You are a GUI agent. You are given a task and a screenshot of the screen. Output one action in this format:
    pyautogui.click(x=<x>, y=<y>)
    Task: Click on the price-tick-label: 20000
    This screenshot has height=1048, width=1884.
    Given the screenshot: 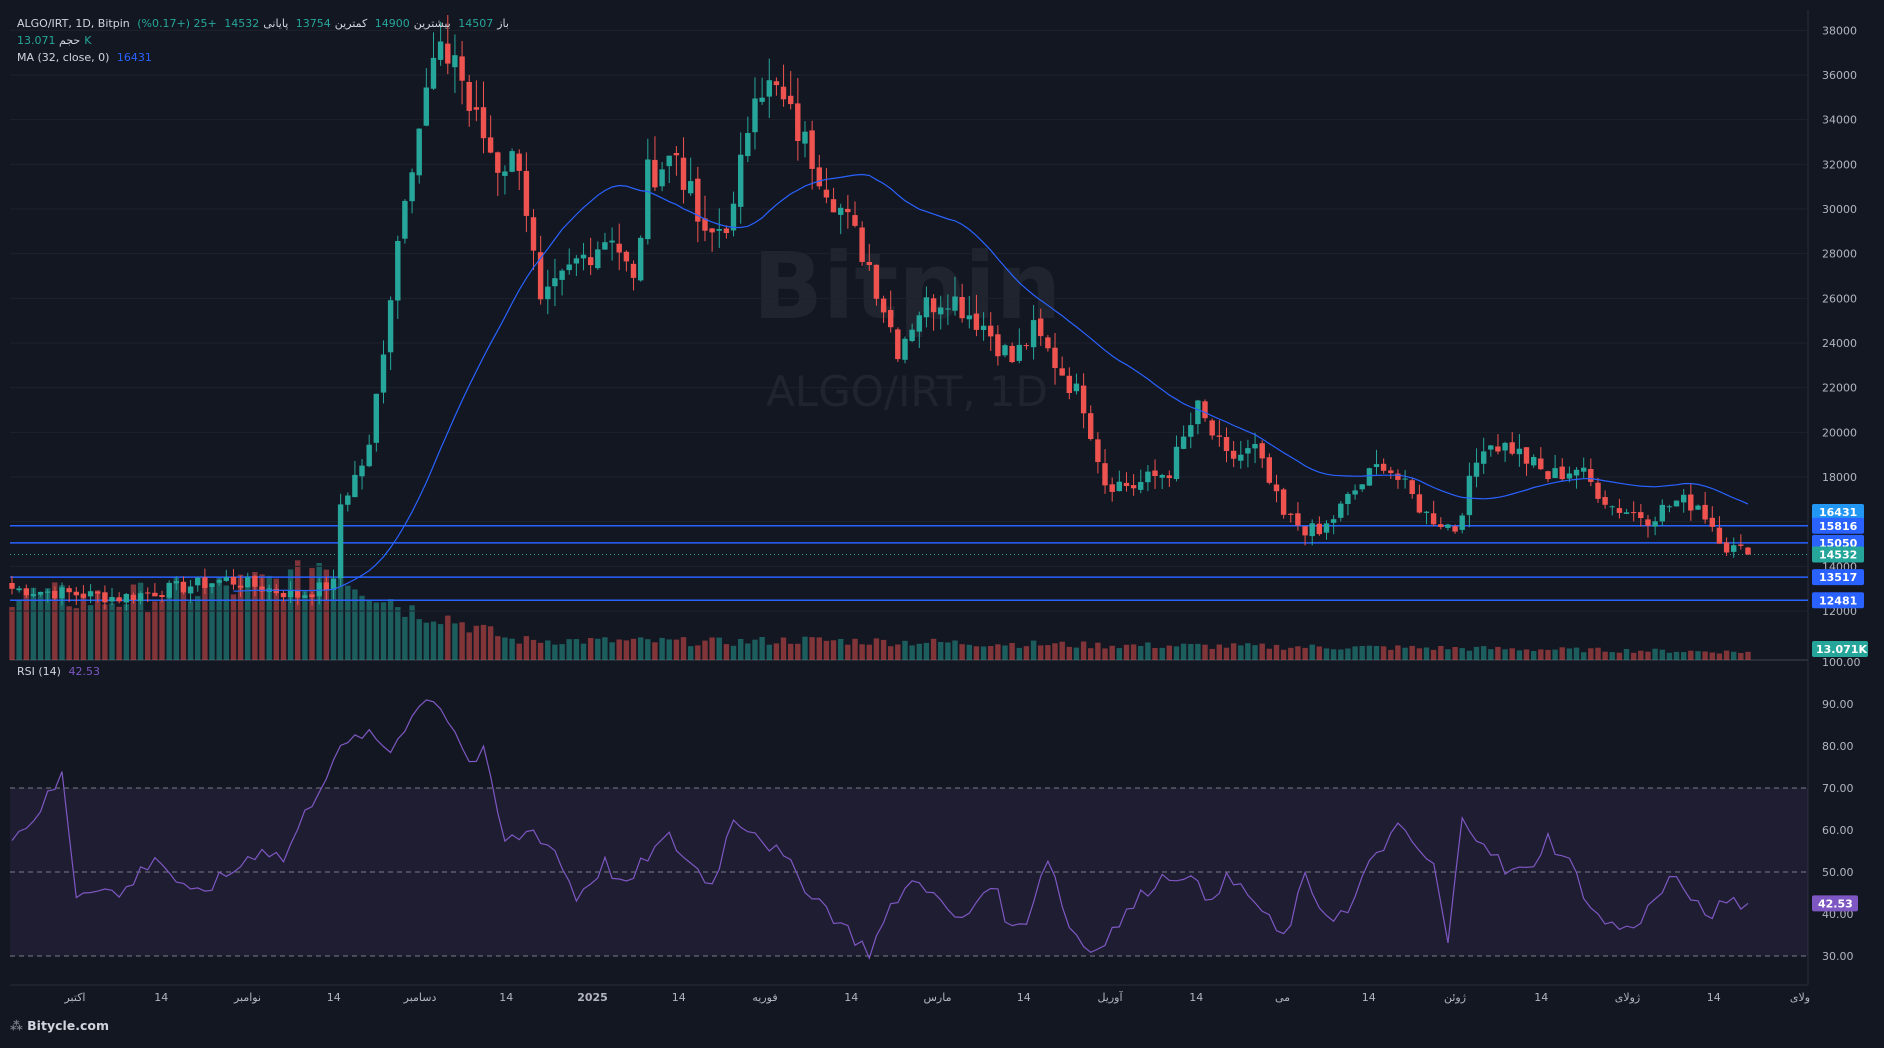 What is the action you would take?
    pyautogui.click(x=1839, y=432)
    